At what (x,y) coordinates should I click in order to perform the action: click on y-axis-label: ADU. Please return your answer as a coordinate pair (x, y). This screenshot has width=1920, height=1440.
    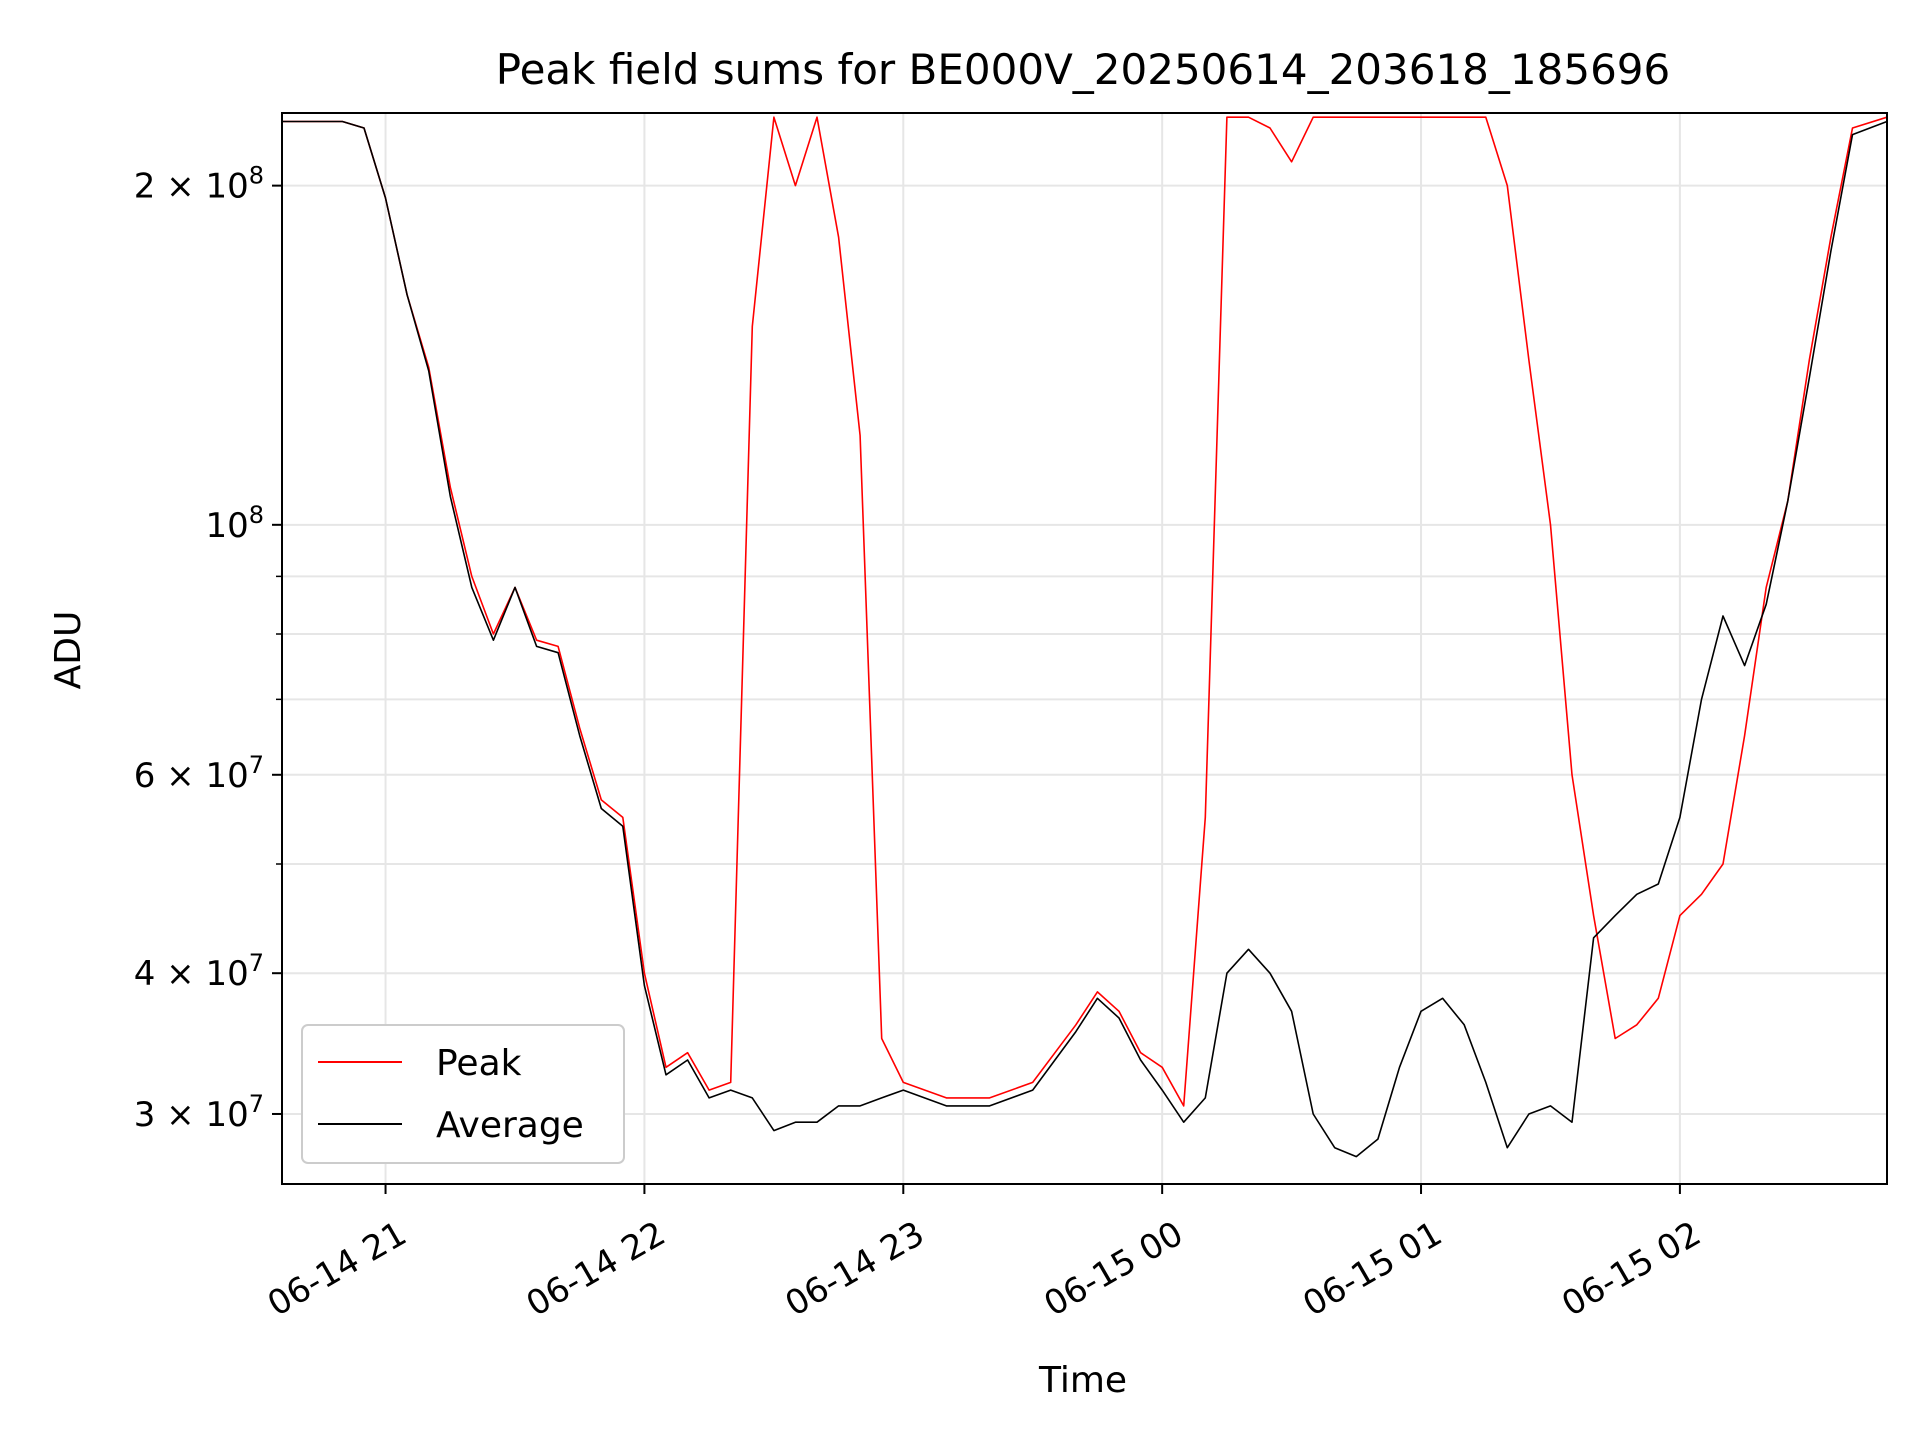
    Looking at the image, I should click on (68, 650).